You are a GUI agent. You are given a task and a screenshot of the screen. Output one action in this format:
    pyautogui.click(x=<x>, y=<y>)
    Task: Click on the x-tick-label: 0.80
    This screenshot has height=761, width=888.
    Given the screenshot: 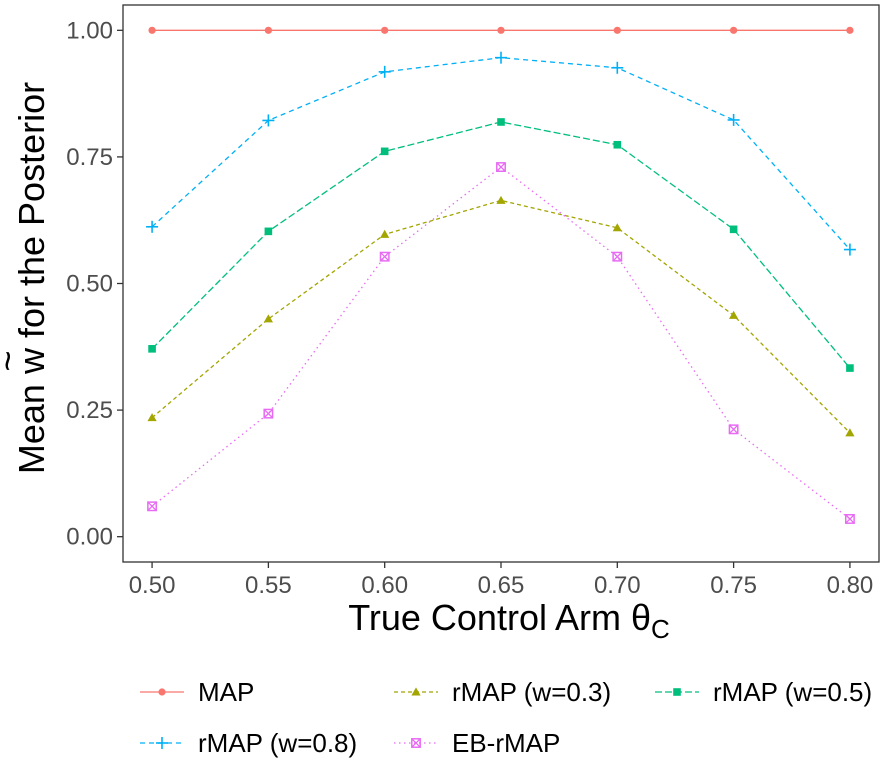 What is the action you would take?
    pyautogui.click(x=850, y=585)
    